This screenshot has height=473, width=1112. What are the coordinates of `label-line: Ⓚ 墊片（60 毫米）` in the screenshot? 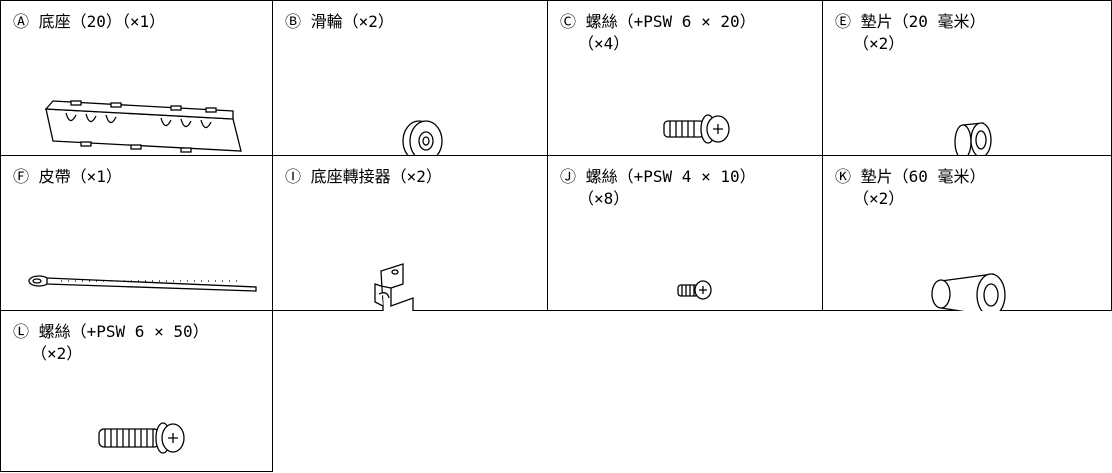 It's located at (910, 176).